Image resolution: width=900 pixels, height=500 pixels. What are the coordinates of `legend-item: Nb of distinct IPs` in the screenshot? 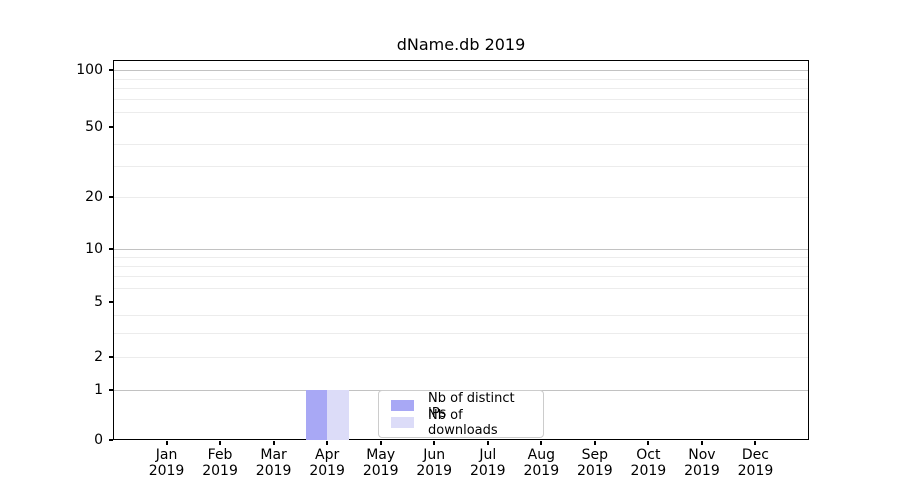 It's located at (461, 406).